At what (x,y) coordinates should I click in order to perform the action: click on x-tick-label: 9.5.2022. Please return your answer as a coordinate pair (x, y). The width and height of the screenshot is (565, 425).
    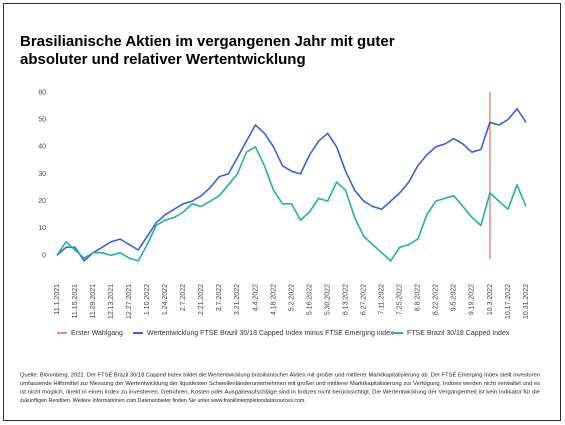
    Looking at the image, I should click on (454, 297).